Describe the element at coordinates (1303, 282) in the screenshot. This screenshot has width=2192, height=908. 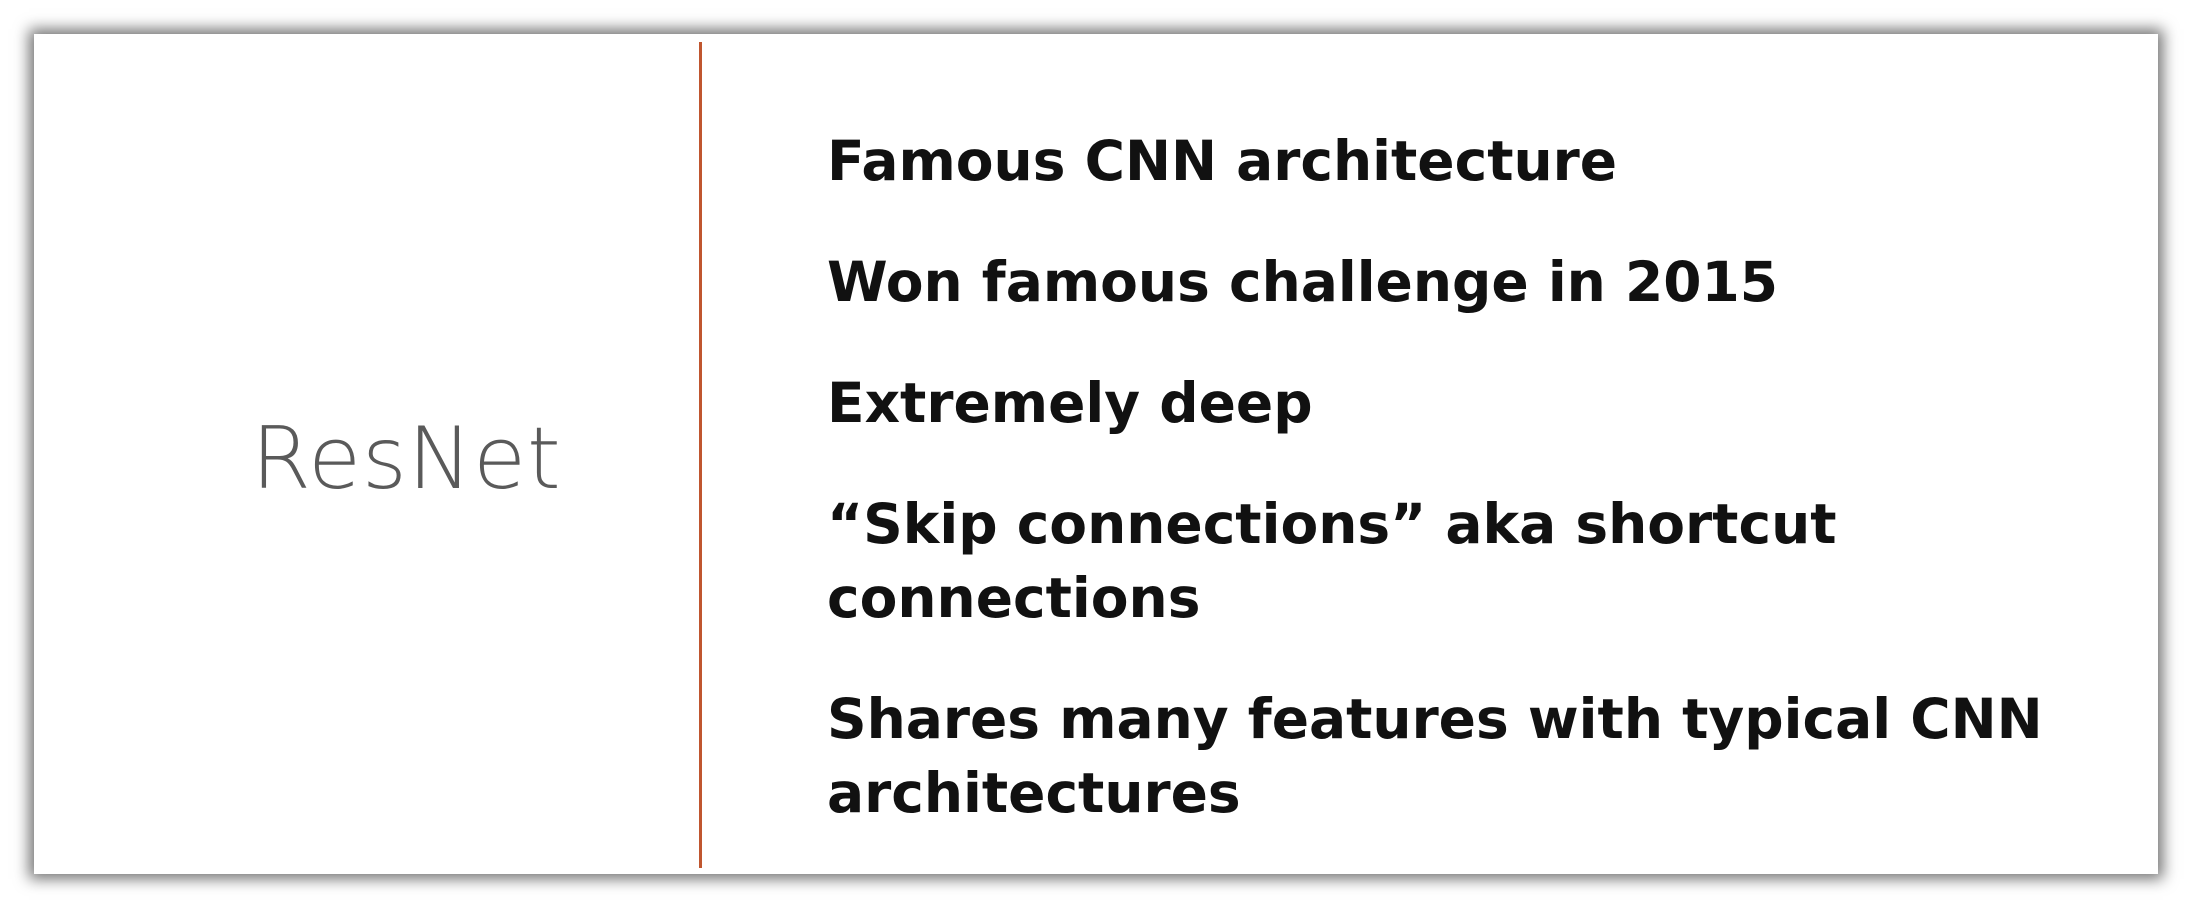
I see `bullet-item-2: Won famous challenge in 2015` at that location.